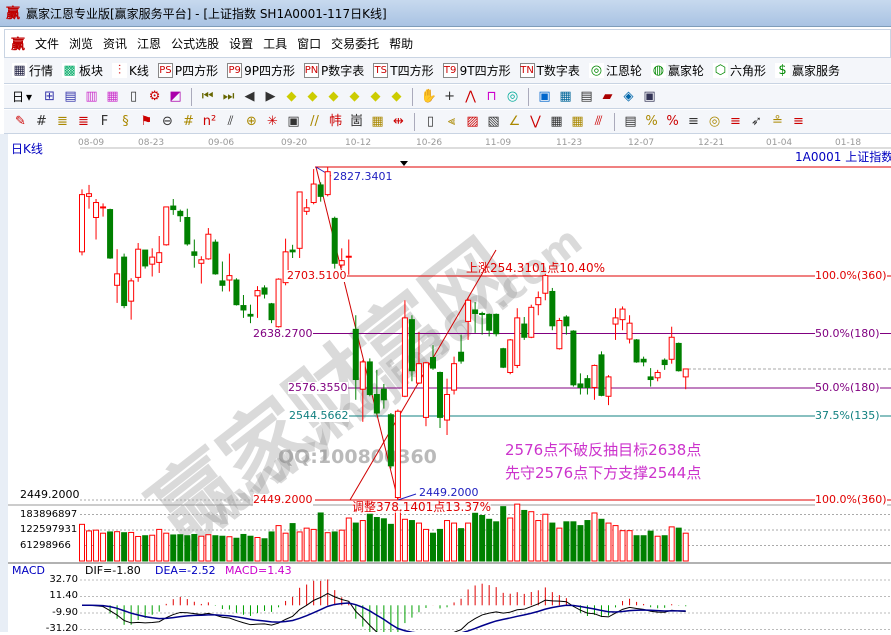  I want to click on star-icon: ✳, so click(272, 121).